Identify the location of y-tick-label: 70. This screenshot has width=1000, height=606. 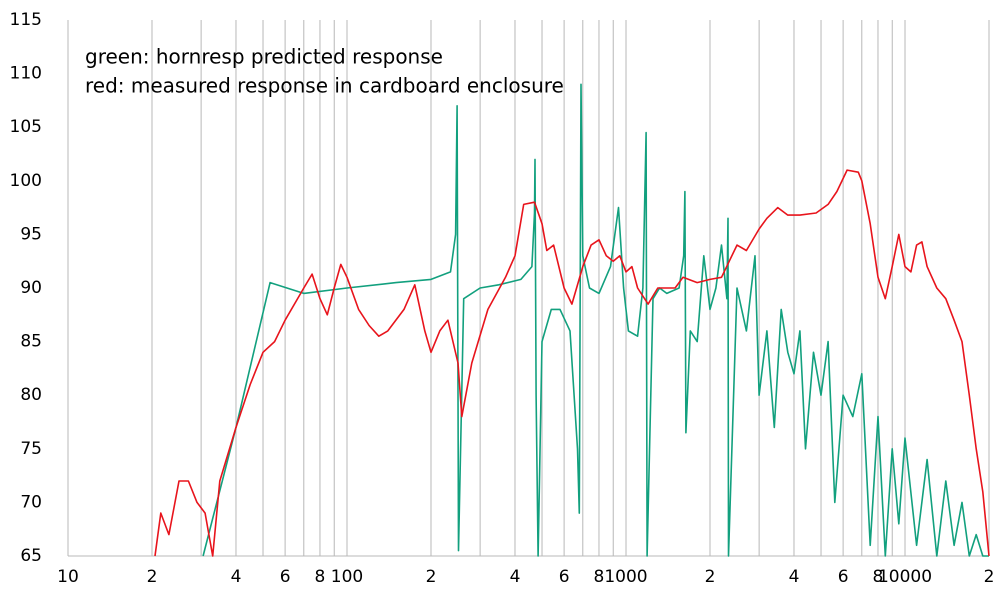
(31, 502).